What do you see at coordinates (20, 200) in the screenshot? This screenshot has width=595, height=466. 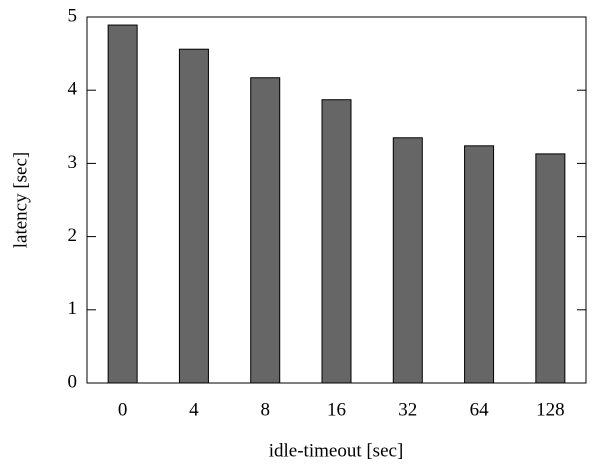 I see `y-axis-label: latency [sec]` at bounding box center [20, 200].